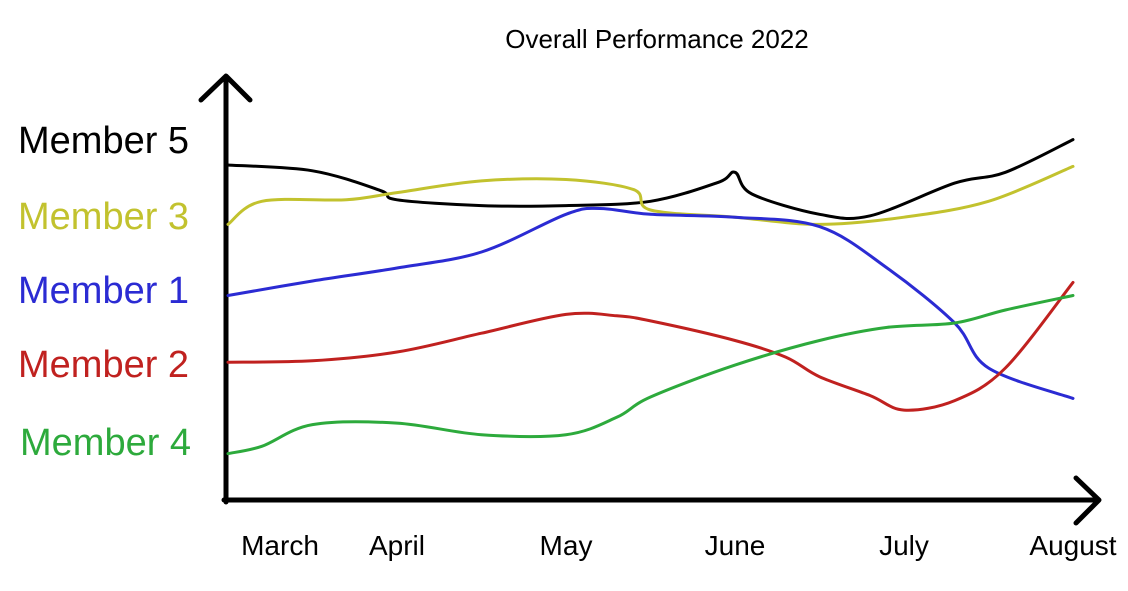 The width and height of the screenshot is (1128, 591). What do you see at coordinates (566, 545) in the screenshot?
I see `x-tick-label: May` at bounding box center [566, 545].